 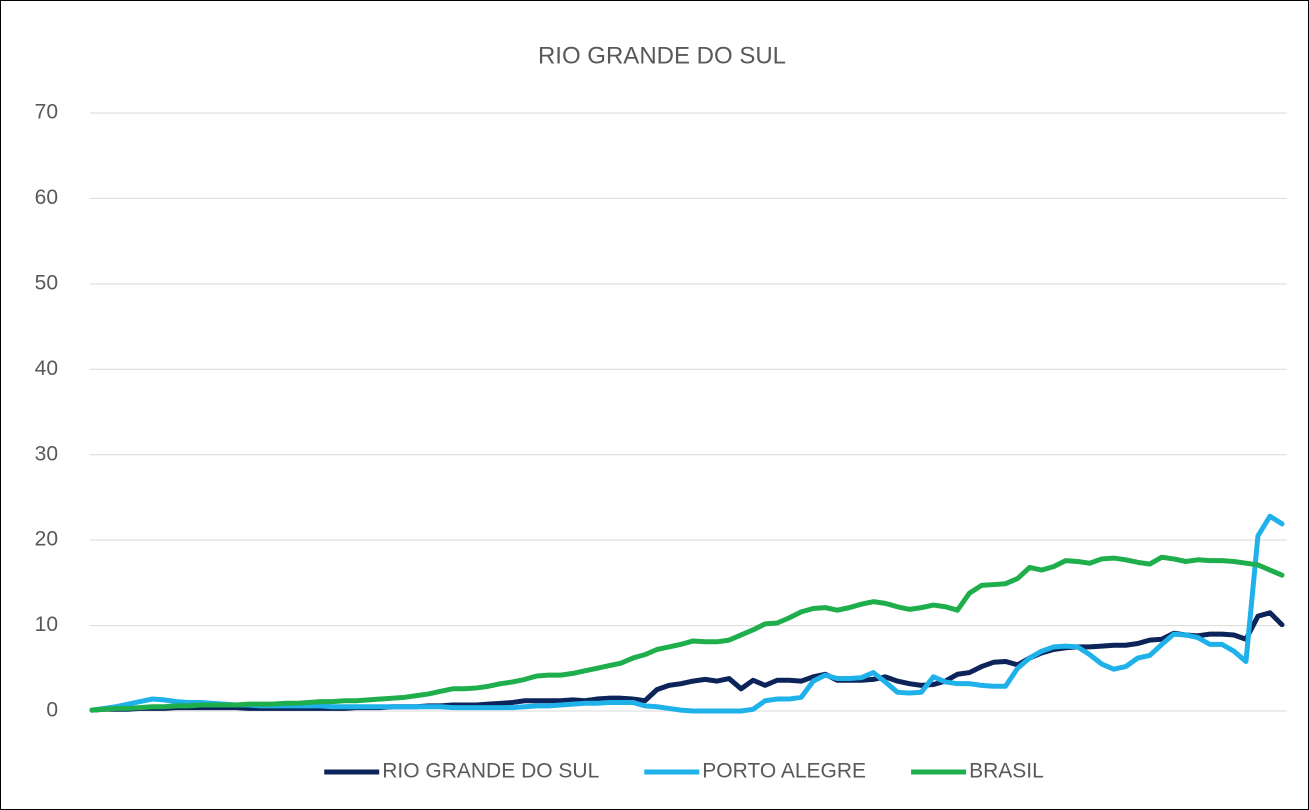 What do you see at coordinates (1006, 771) in the screenshot?
I see `legend-label: BRASIL` at bounding box center [1006, 771].